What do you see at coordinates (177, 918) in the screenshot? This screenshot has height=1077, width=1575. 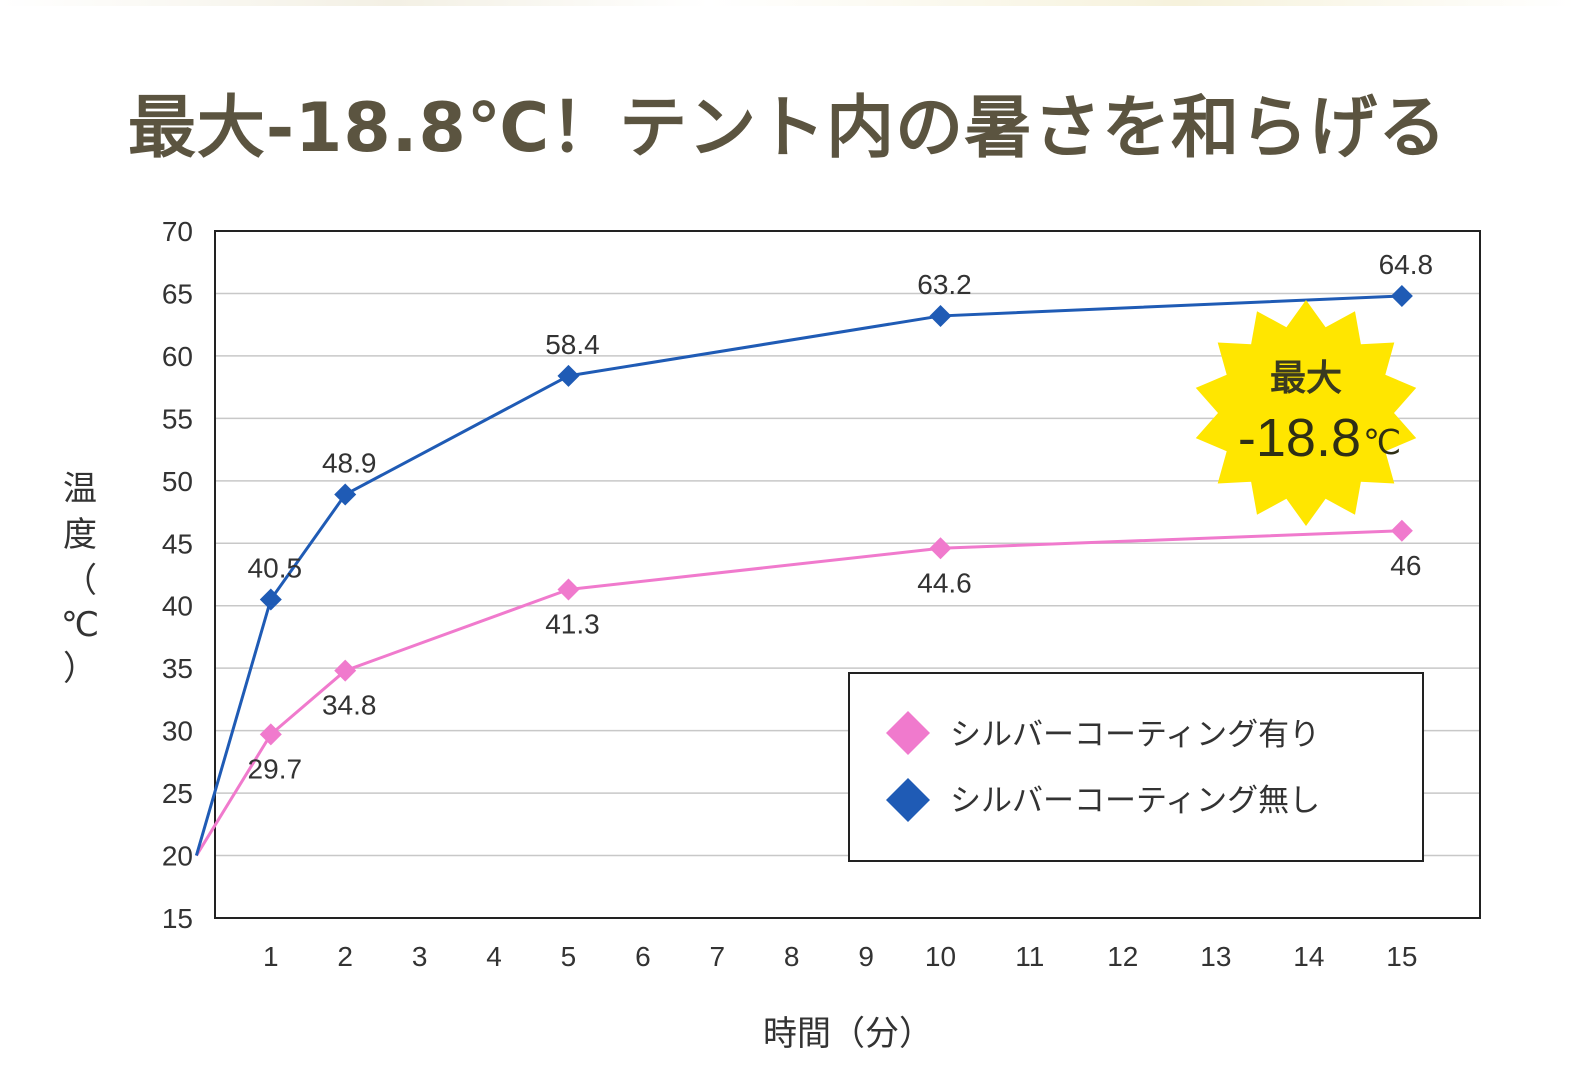 I see `y-tick-label-15: 15` at bounding box center [177, 918].